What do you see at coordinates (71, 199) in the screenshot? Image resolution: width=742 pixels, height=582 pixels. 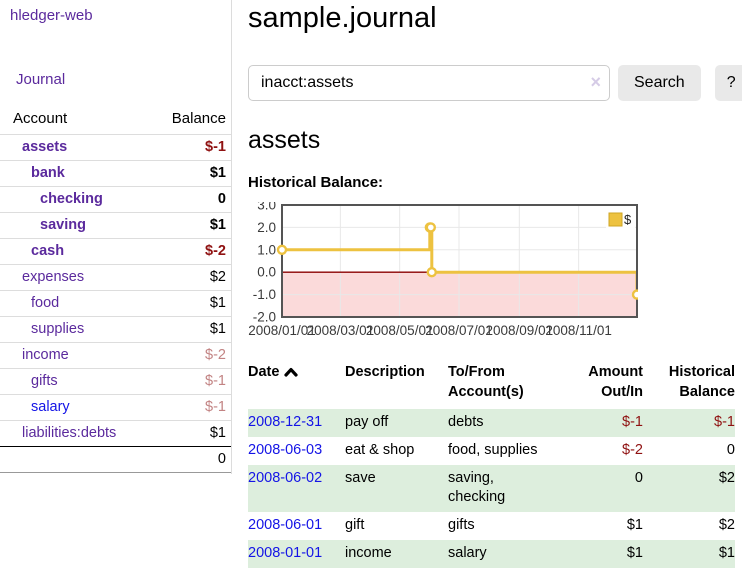 I see `sidebar-account-link: checking` at bounding box center [71, 199].